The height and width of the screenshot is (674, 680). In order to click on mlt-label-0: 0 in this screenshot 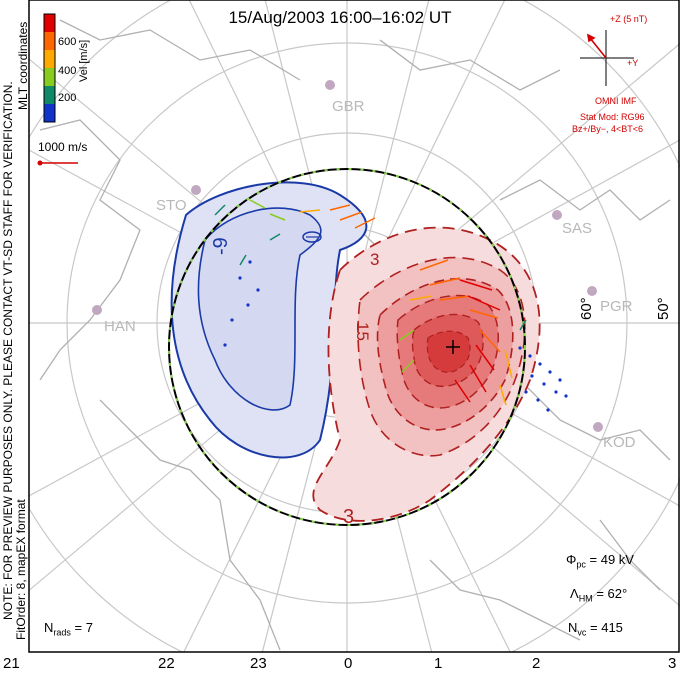, I will do `click(348, 663)`.